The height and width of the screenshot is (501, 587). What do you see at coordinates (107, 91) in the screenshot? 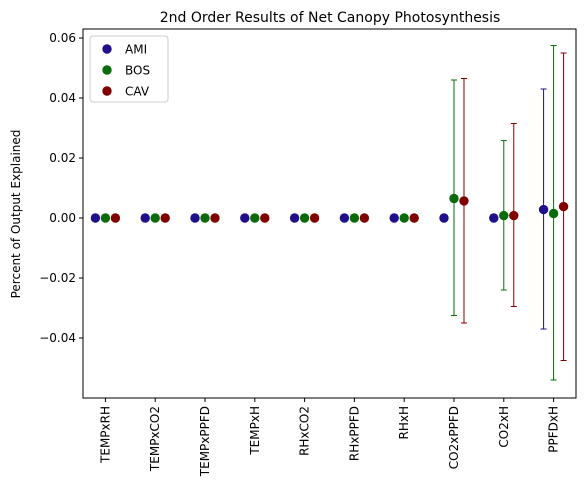
I see `legend-marker-cav` at bounding box center [107, 91].